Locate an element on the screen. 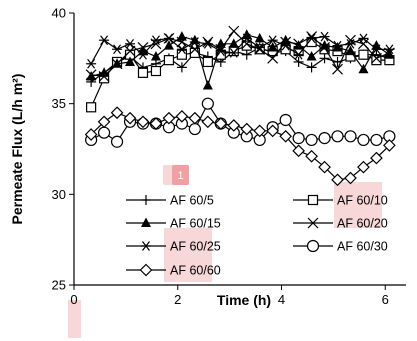 This screenshot has width=417, height=341. legend-item: AF 60/5 is located at coordinates (170, 201).